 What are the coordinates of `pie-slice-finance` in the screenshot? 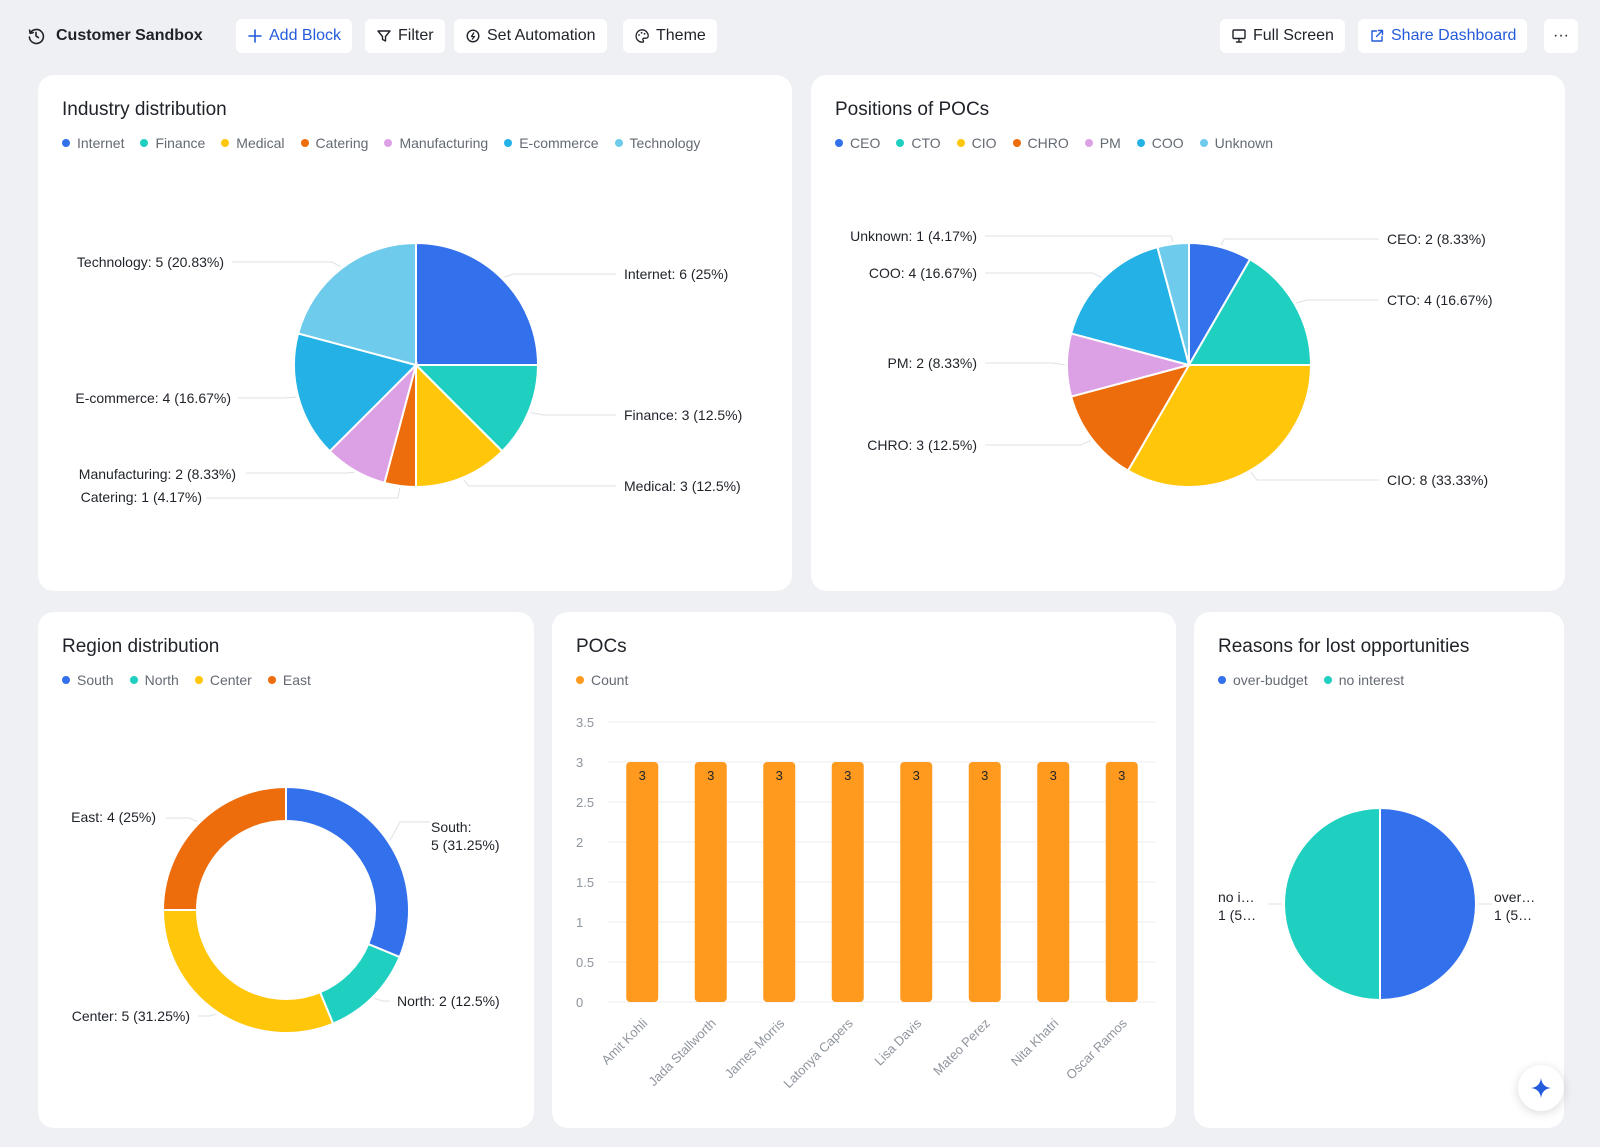 It's located at (476, 408).